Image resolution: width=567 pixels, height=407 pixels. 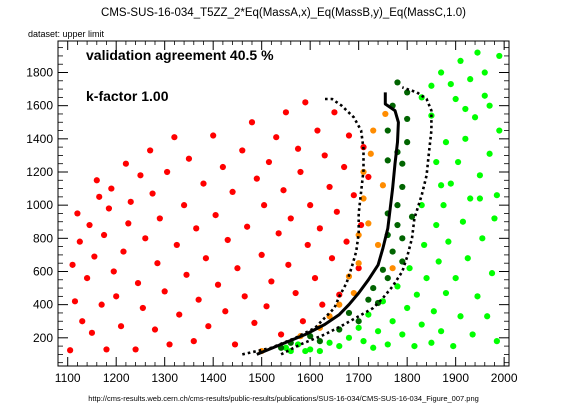 I want to click on x-tick-label: 1100, so click(x=68, y=378).